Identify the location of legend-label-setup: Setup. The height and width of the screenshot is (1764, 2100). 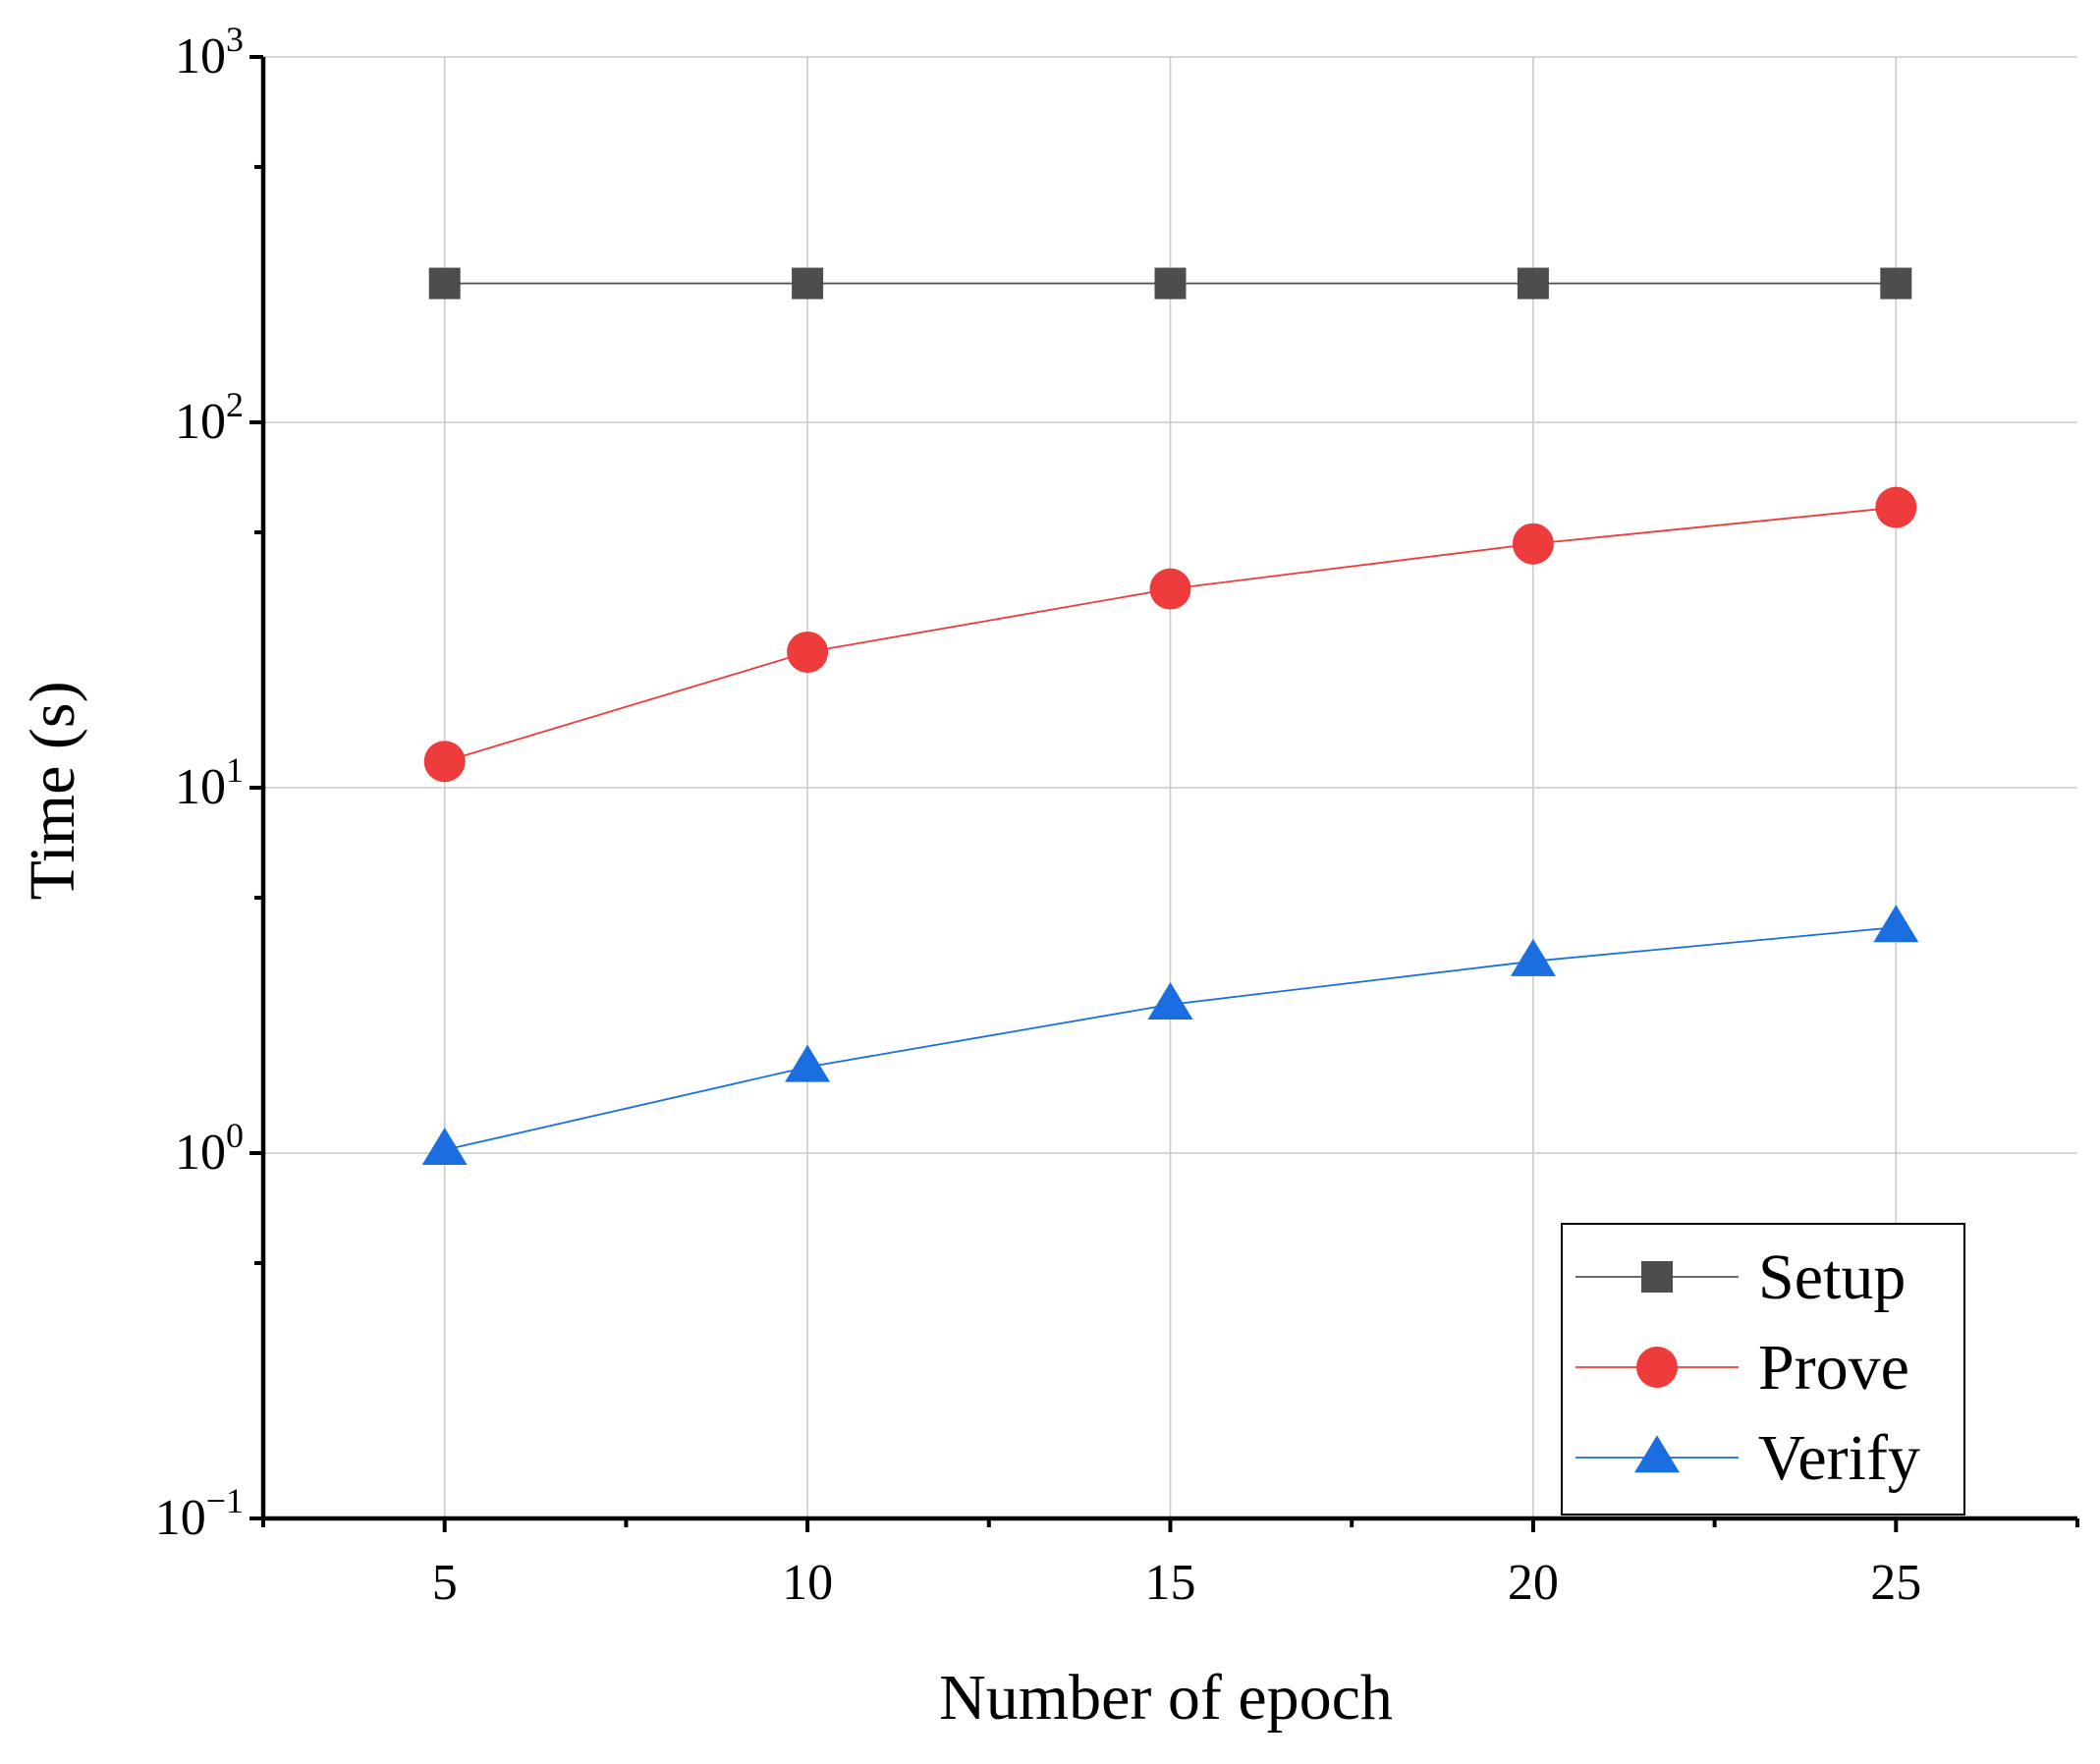
(1832, 1277).